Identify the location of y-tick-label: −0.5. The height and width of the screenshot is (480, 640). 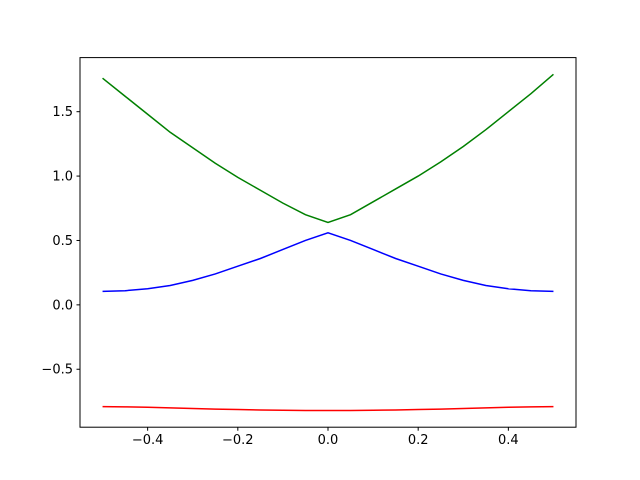
(57, 370).